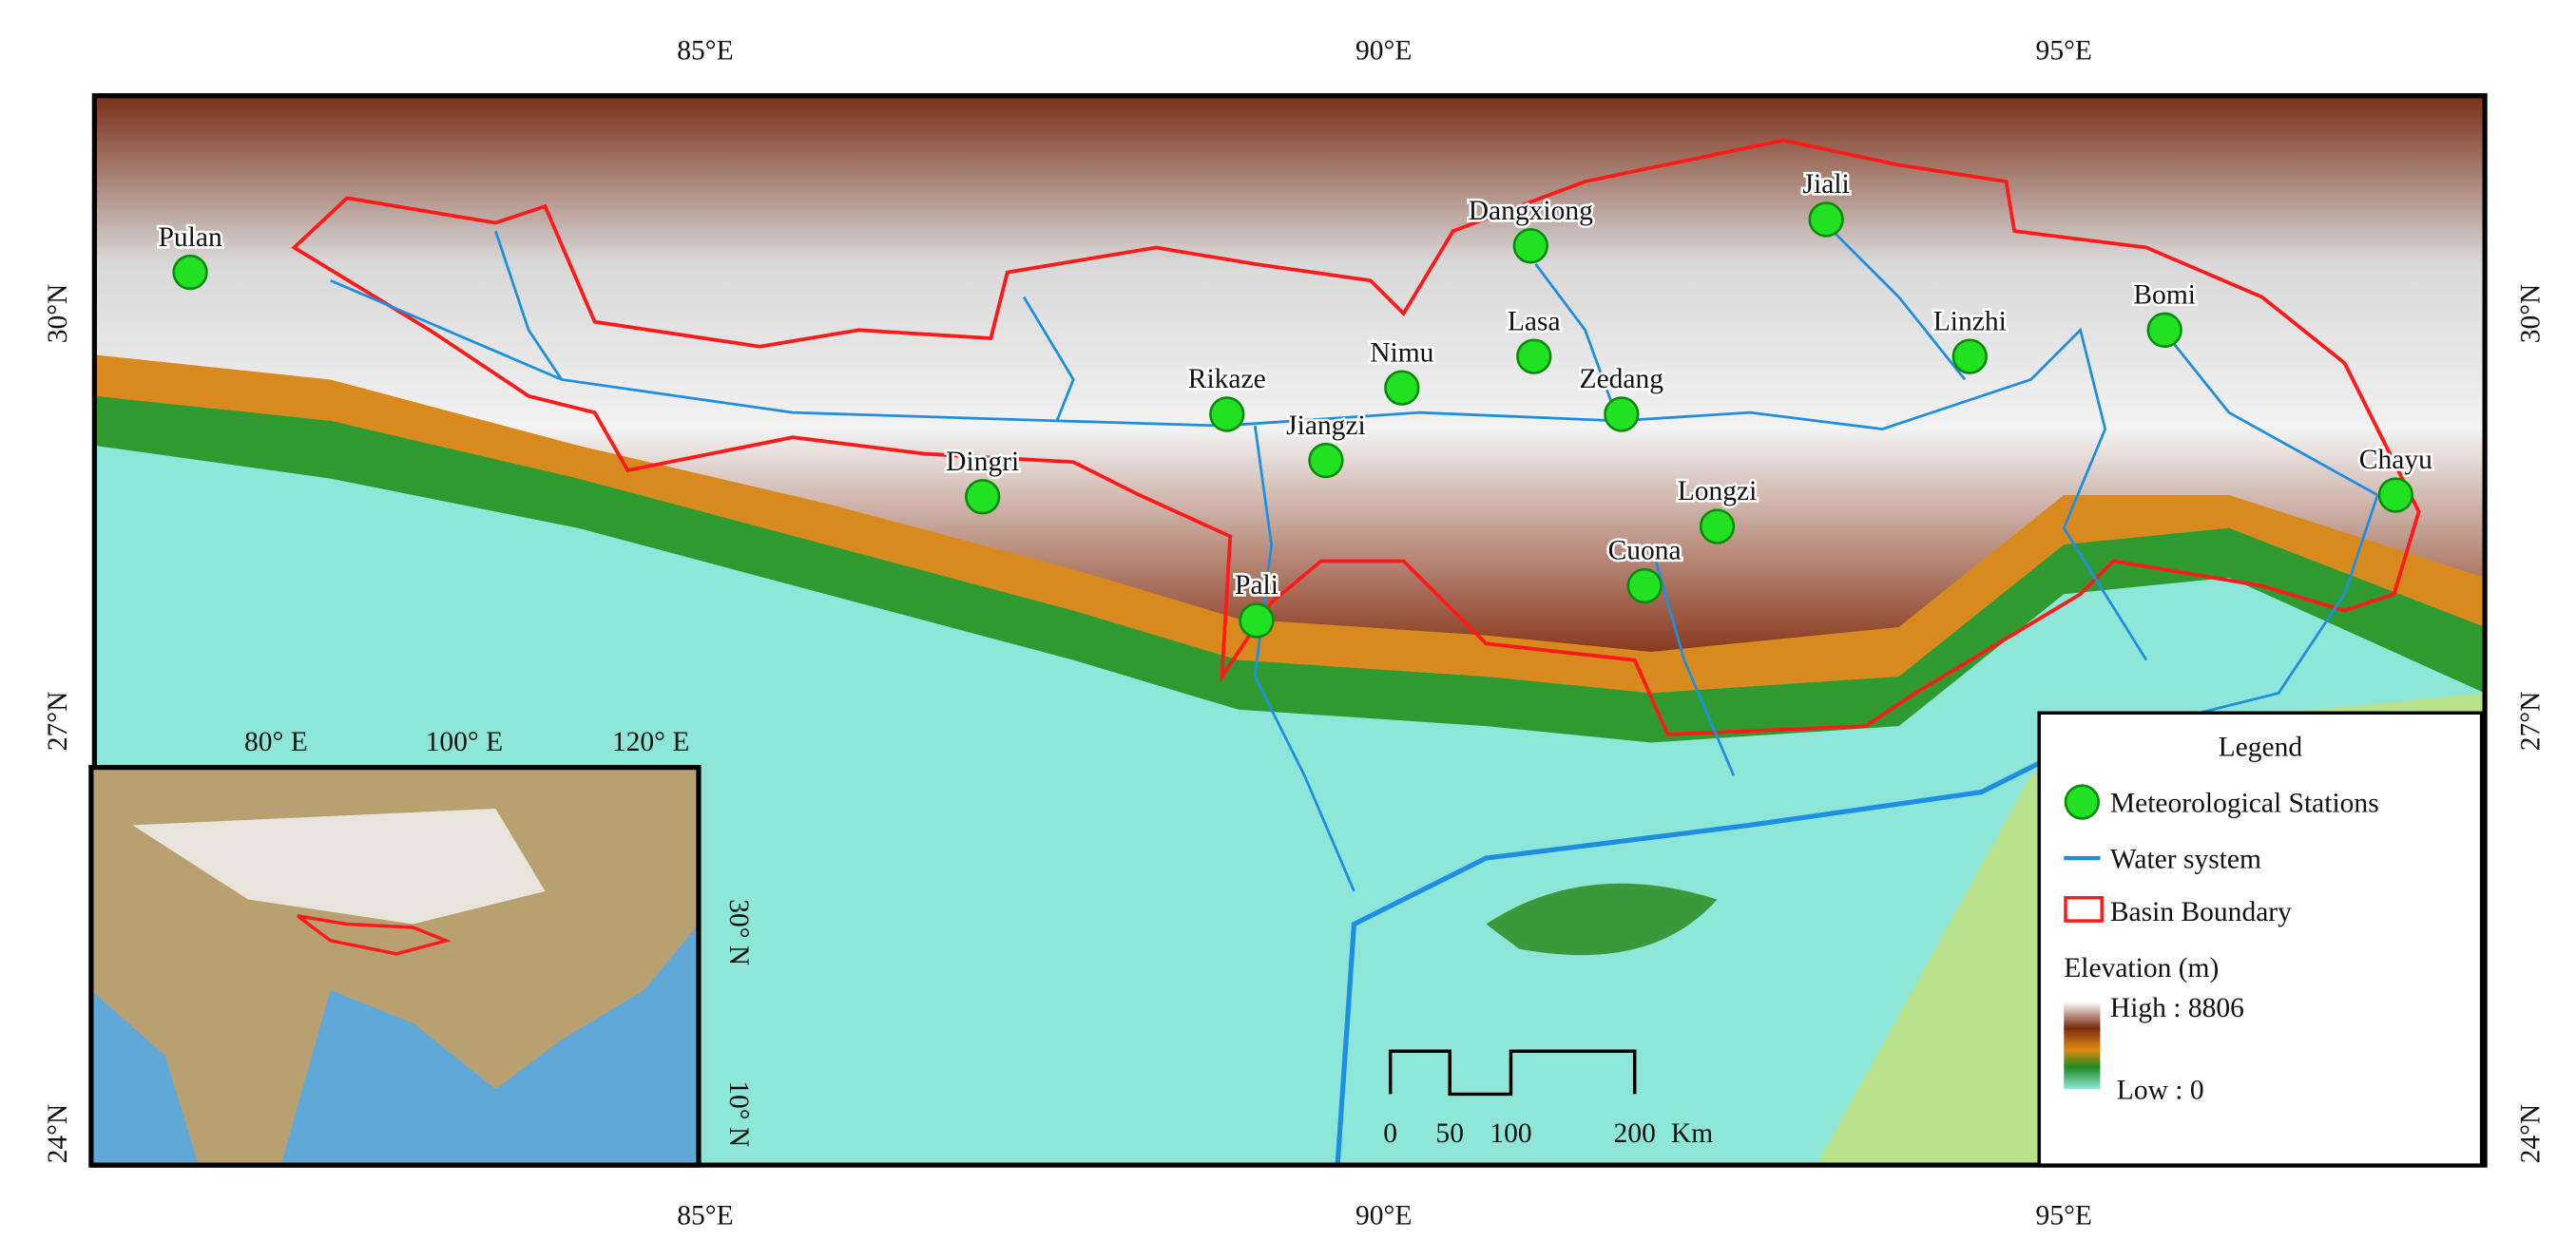 This screenshot has width=2576, height=1241. What do you see at coordinates (2185, 860) in the screenshot?
I see `legend-item: Water system` at bounding box center [2185, 860].